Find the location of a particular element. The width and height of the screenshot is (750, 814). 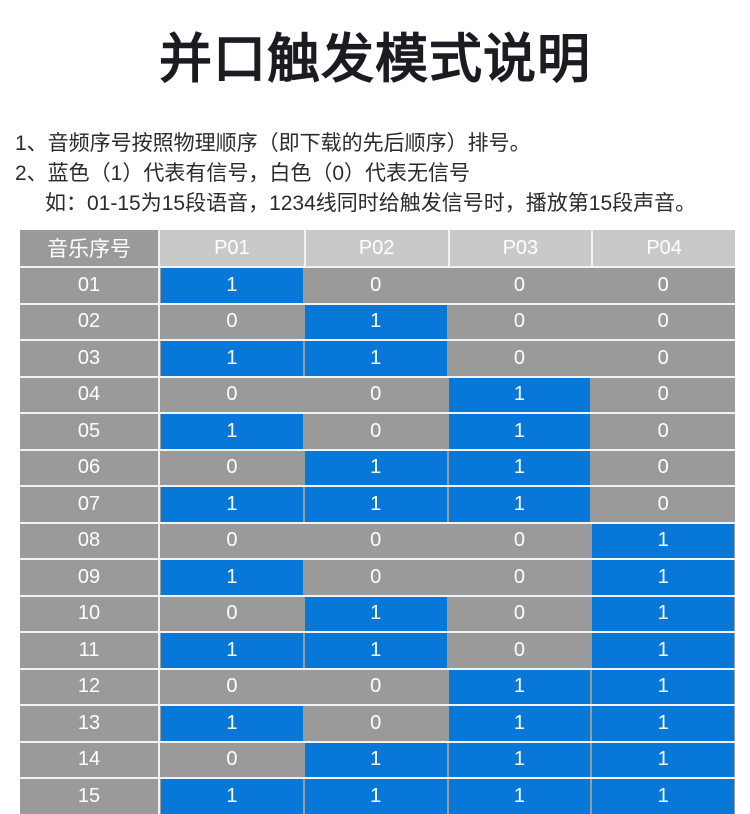

note-line-3: 如：01-15为15段语音，1234线同时给触发信号时，播放第15段声音。 is located at coordinates (371, 203).